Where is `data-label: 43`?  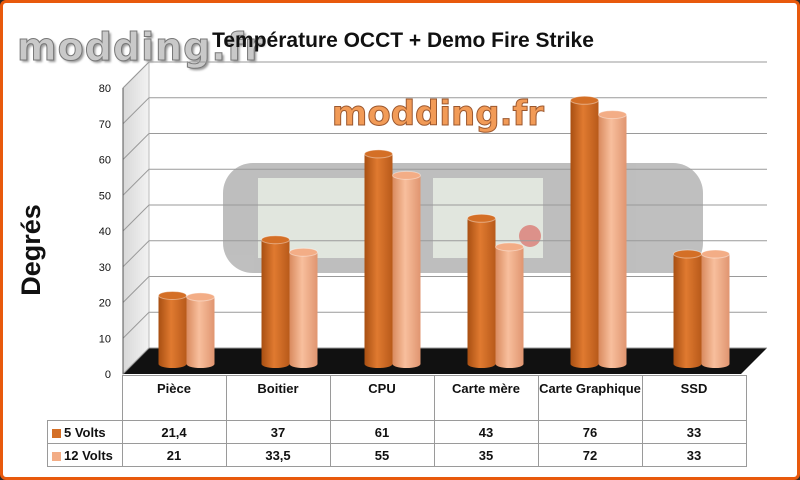
data-label: 43 is located at coordinates (486, 432).